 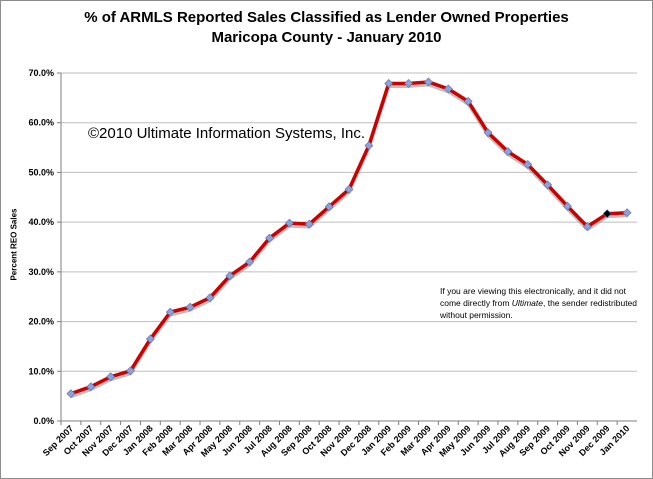 I want to click on chart-subtitle: Maricopa County - January 2010, so click(x=326, y=37).